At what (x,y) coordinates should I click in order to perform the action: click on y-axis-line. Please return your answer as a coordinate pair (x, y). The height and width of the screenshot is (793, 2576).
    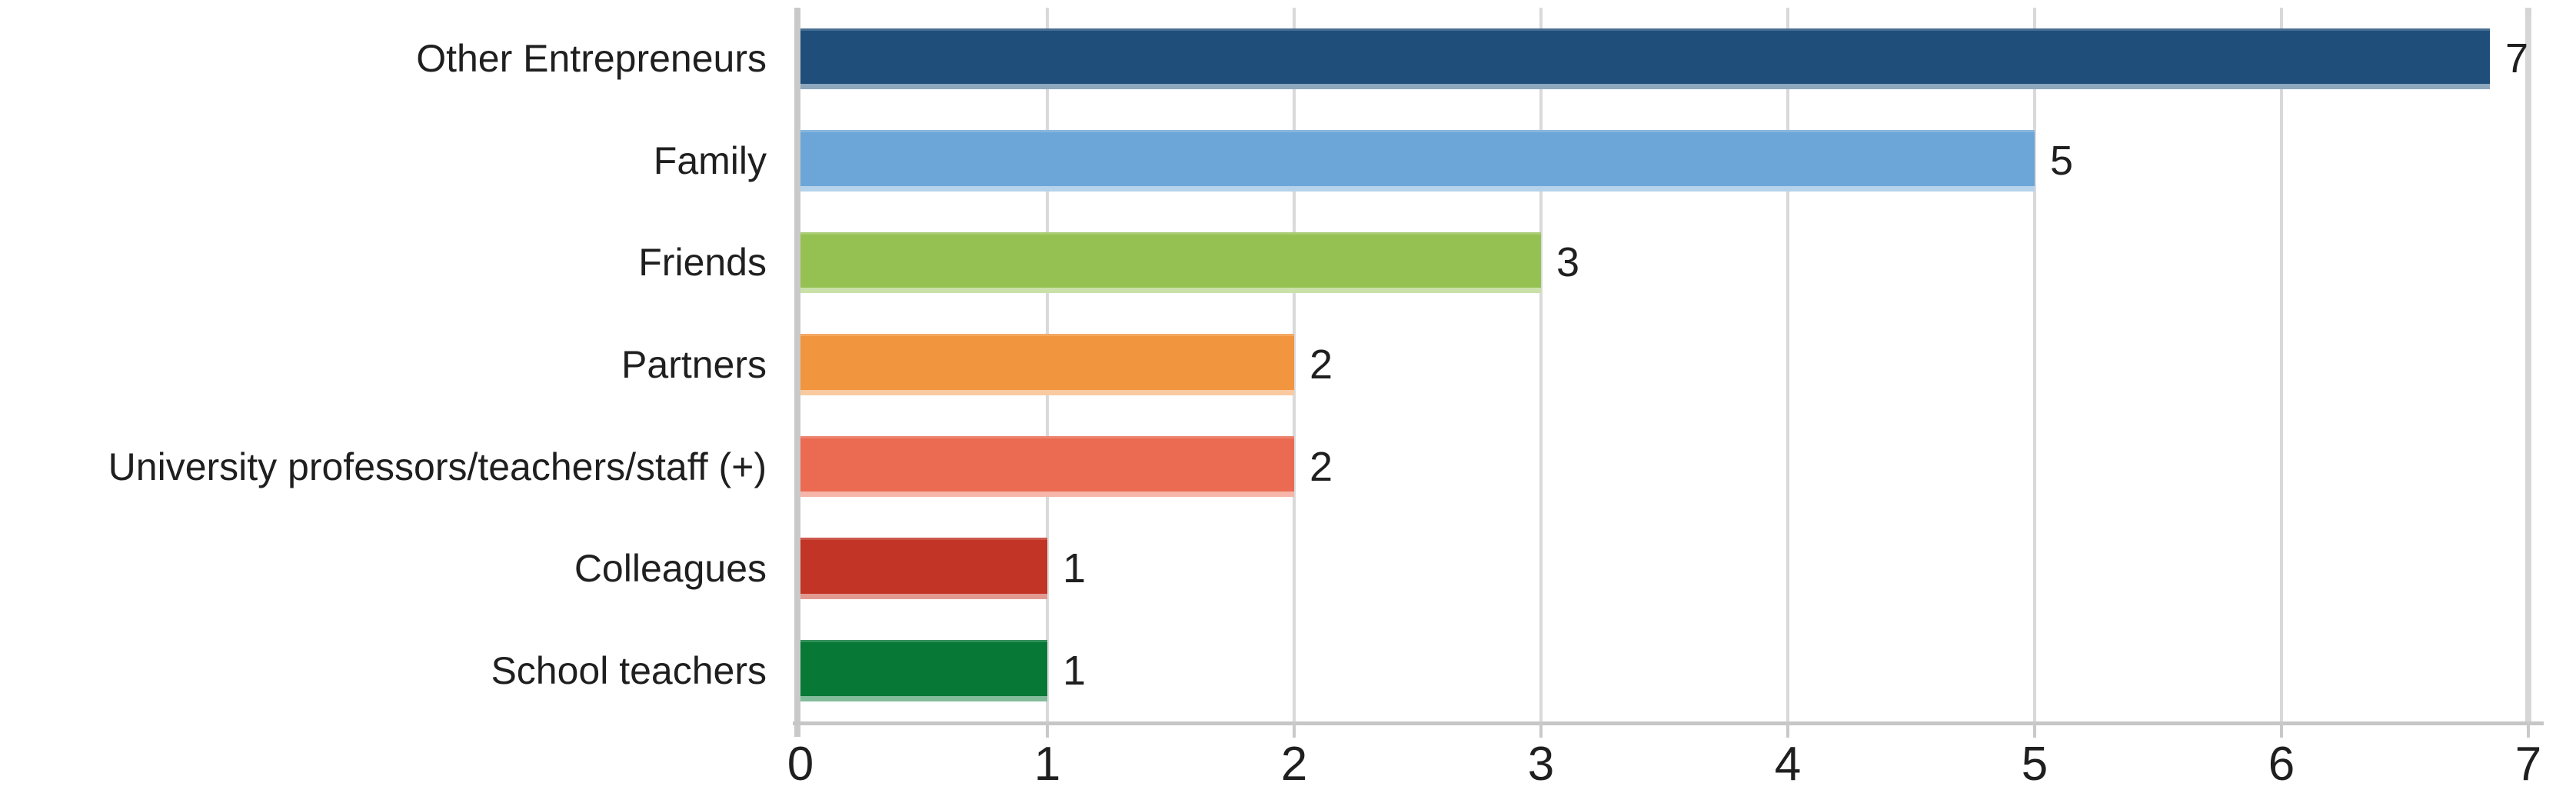
    Looking at the image, I should click on (797, 372).